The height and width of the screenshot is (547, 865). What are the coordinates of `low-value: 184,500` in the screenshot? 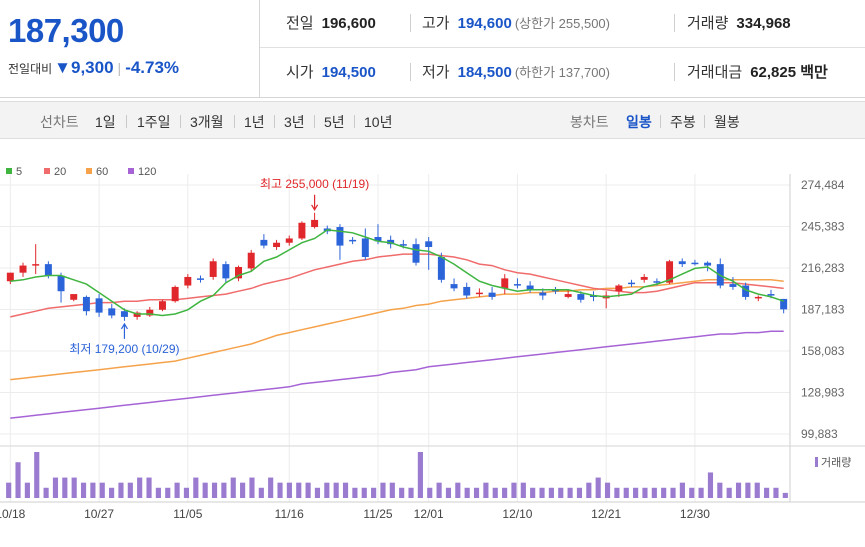 It's located at (484, 72).